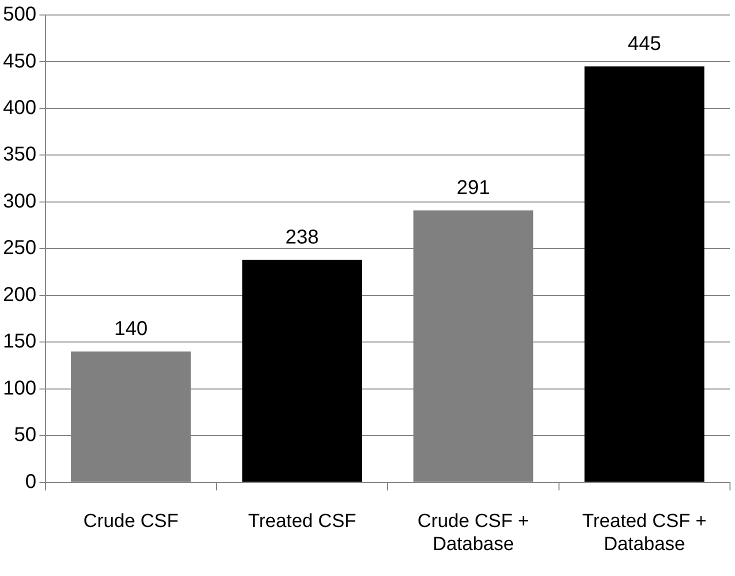  I want to click on data-label: 140, so click(131, 329).